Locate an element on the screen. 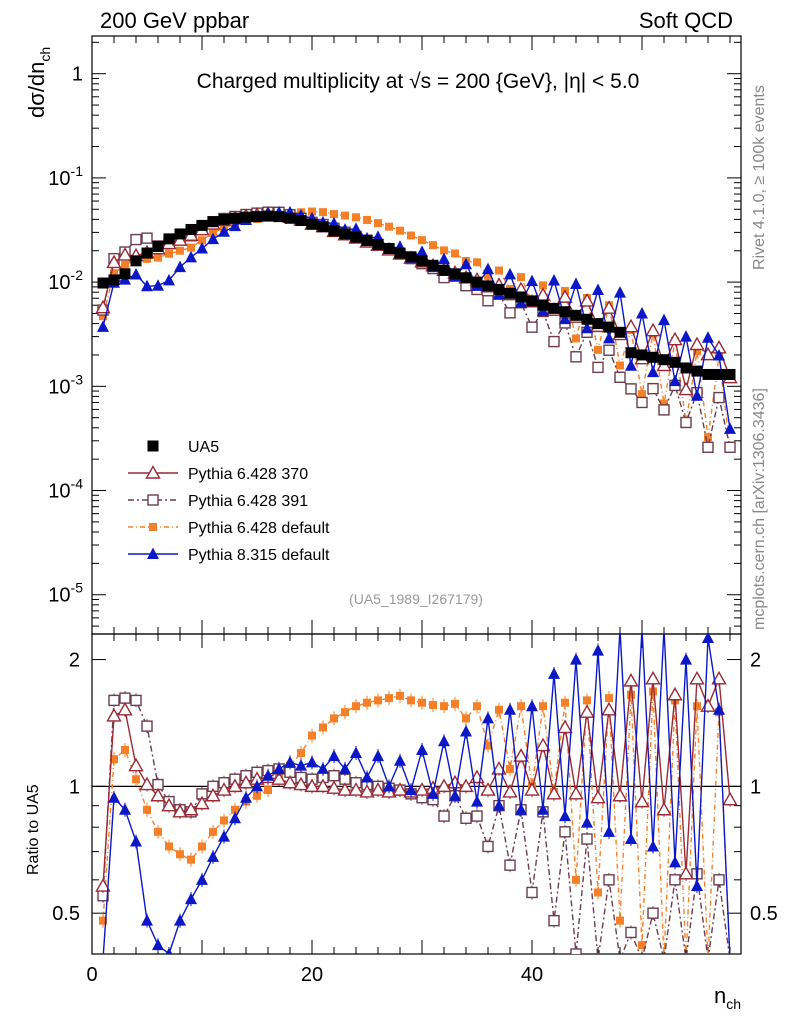  ratio-y-tick-label-right: 0.5 is located at coordinates (764, 914).